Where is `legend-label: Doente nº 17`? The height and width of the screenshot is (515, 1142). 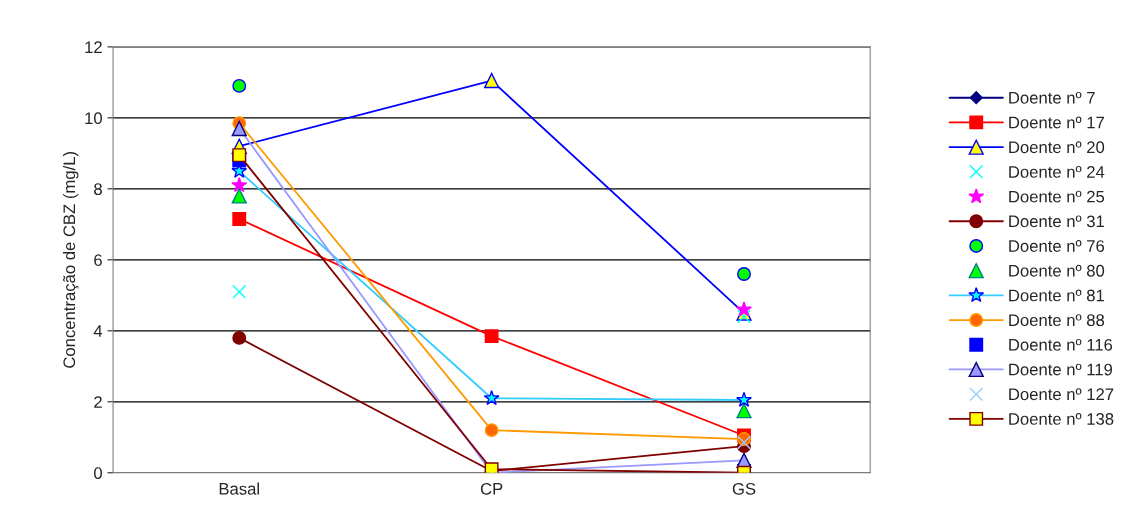
legend-label: Doente nº 17 is located at coordinates (1056, 122).